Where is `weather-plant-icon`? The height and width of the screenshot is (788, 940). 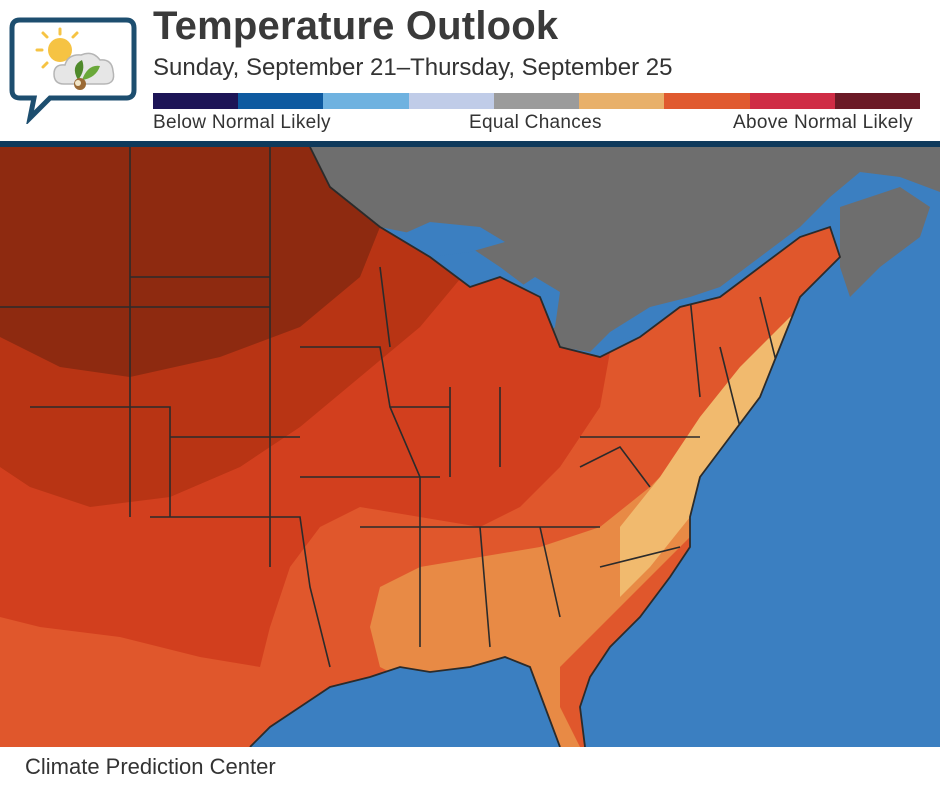 weather-plant-icon is located at coordinates (73, 70).